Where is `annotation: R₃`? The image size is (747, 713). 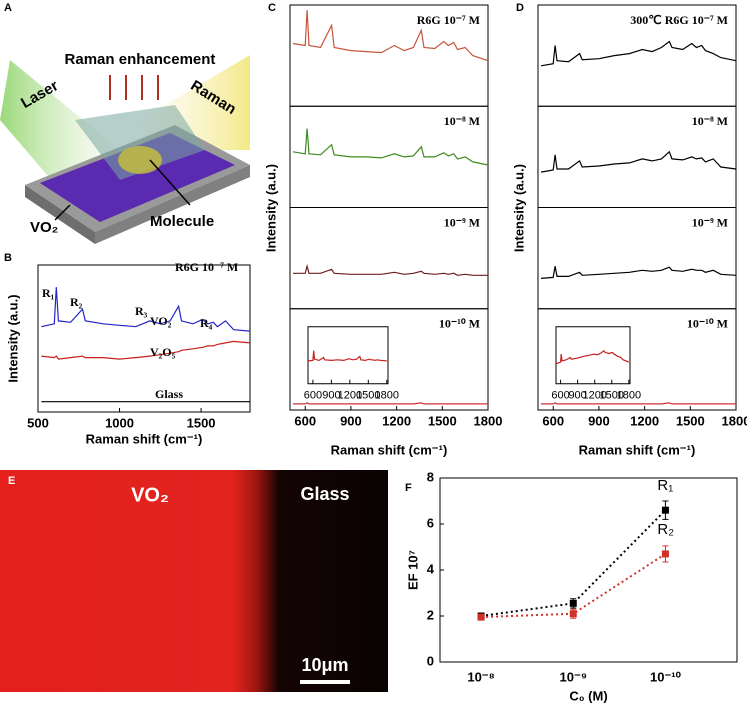 annotation: R₃ is located at coordinates (141, 311).